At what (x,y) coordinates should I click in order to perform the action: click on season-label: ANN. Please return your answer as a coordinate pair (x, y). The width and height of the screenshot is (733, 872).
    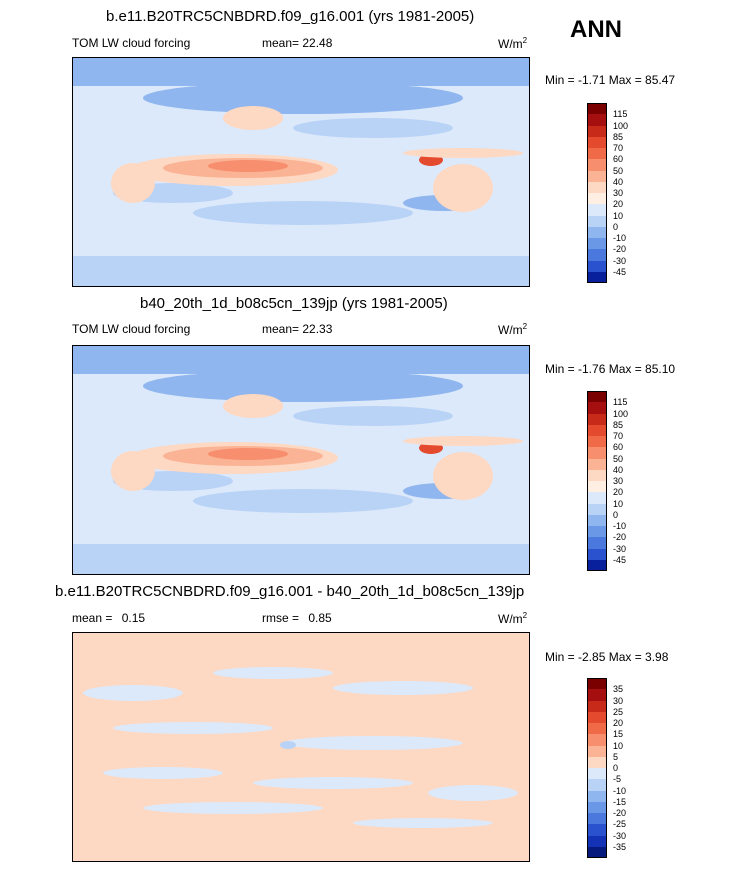
    Looking at the image, I should click on (596, 29).